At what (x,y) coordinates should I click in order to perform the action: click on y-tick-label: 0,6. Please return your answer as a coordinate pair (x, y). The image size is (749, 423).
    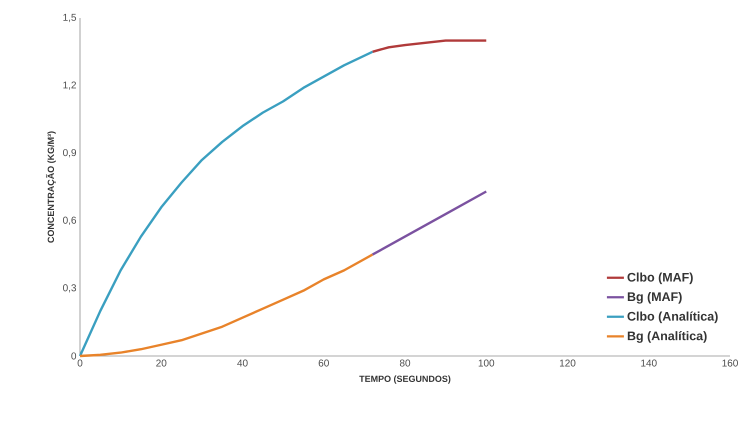
    Looking at the image, I should click on (69, 220).